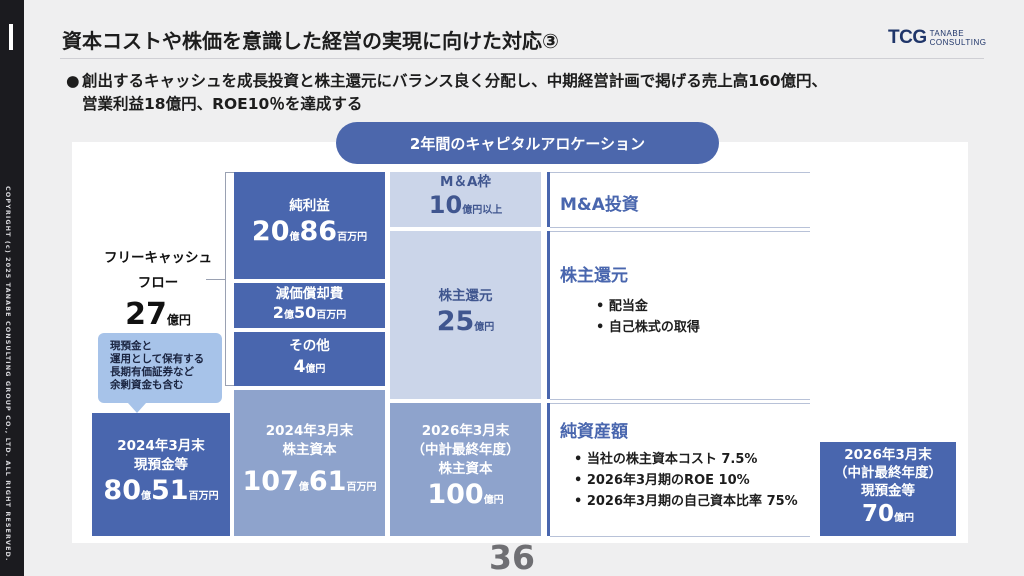  Describe the element at coordinates (958, 42) in the screenshot. I see `logo-line2: CONSULTING` at that location.